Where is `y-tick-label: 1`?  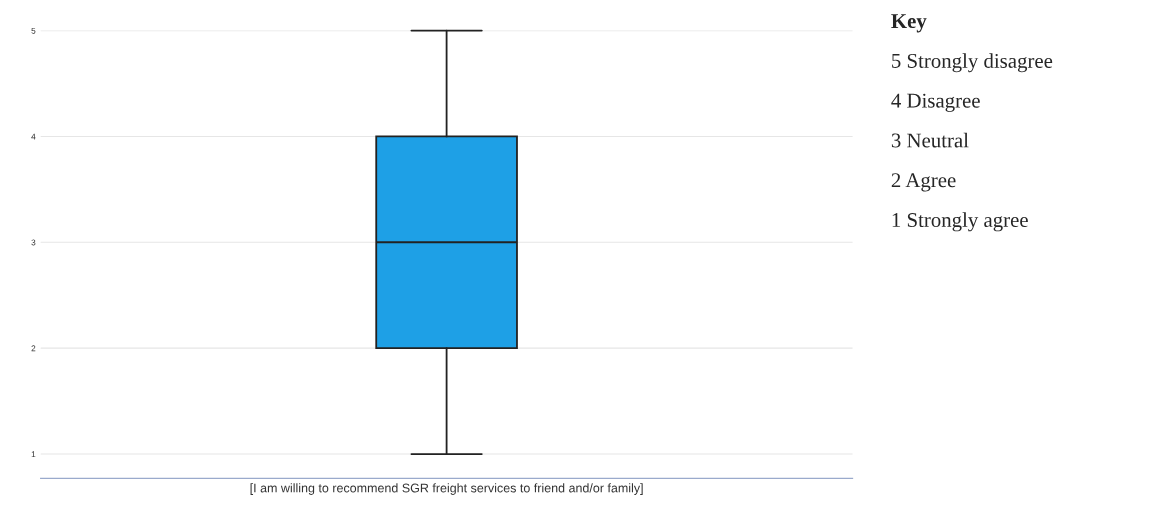
y-tick-label: 1 is located at coordinates (33, 454).